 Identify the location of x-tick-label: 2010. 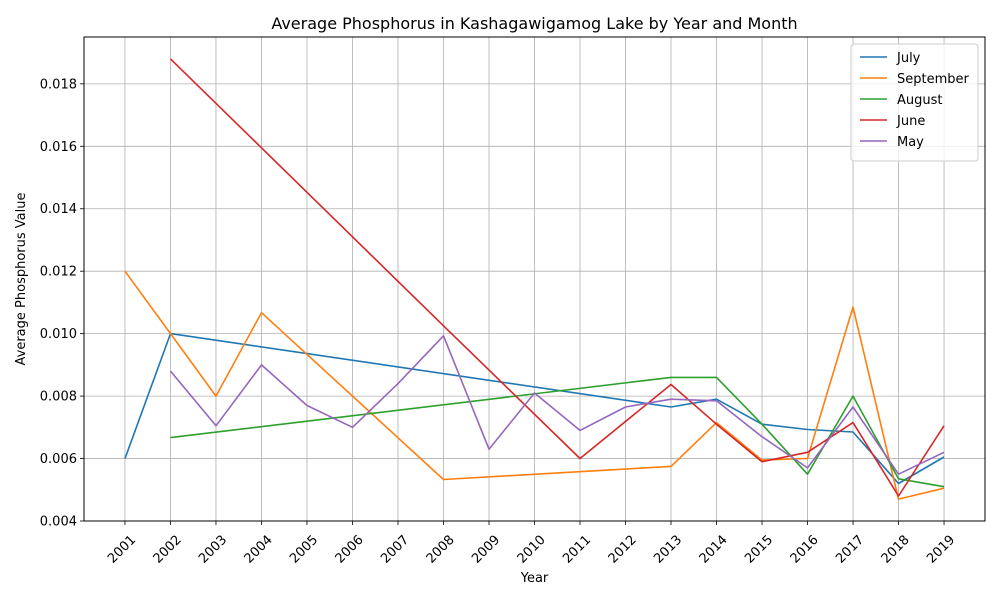
(532, 550).